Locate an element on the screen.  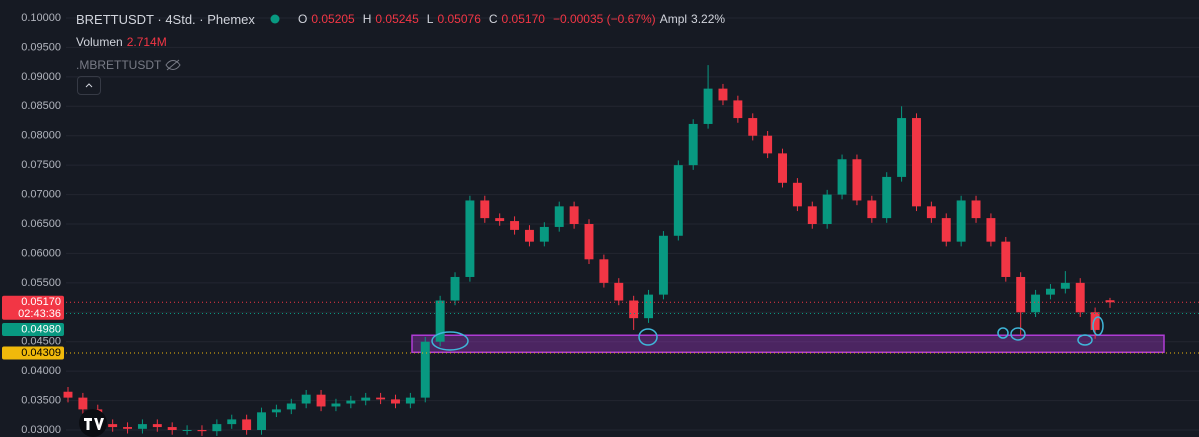
y-tick-label: 0.05500 is located at coordinates (41, 283).